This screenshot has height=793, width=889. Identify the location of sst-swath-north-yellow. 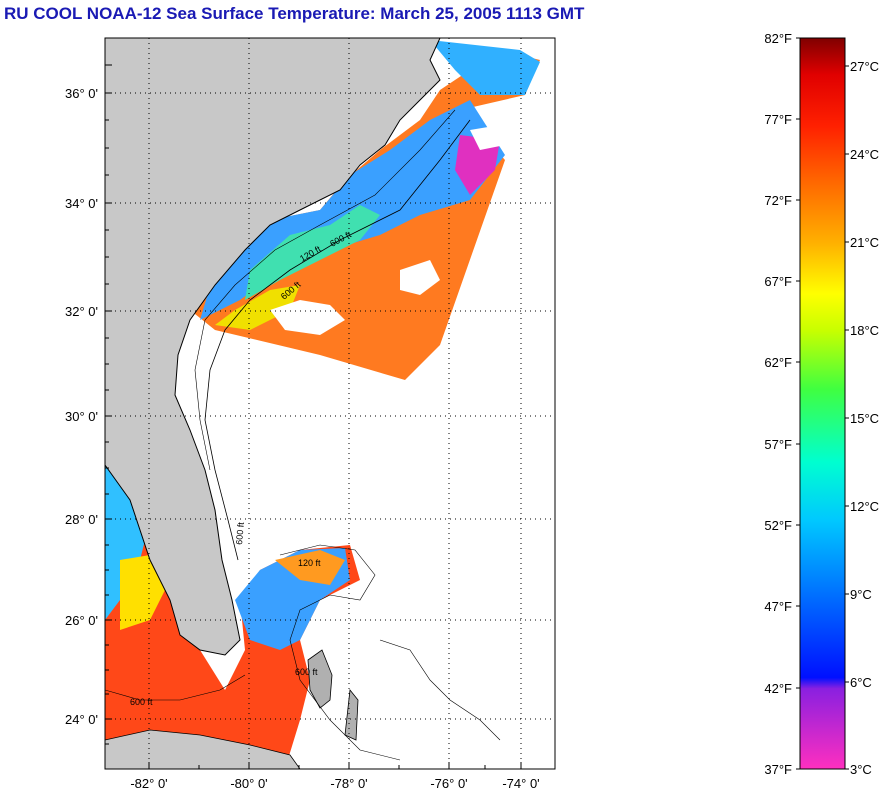
(257, 307).